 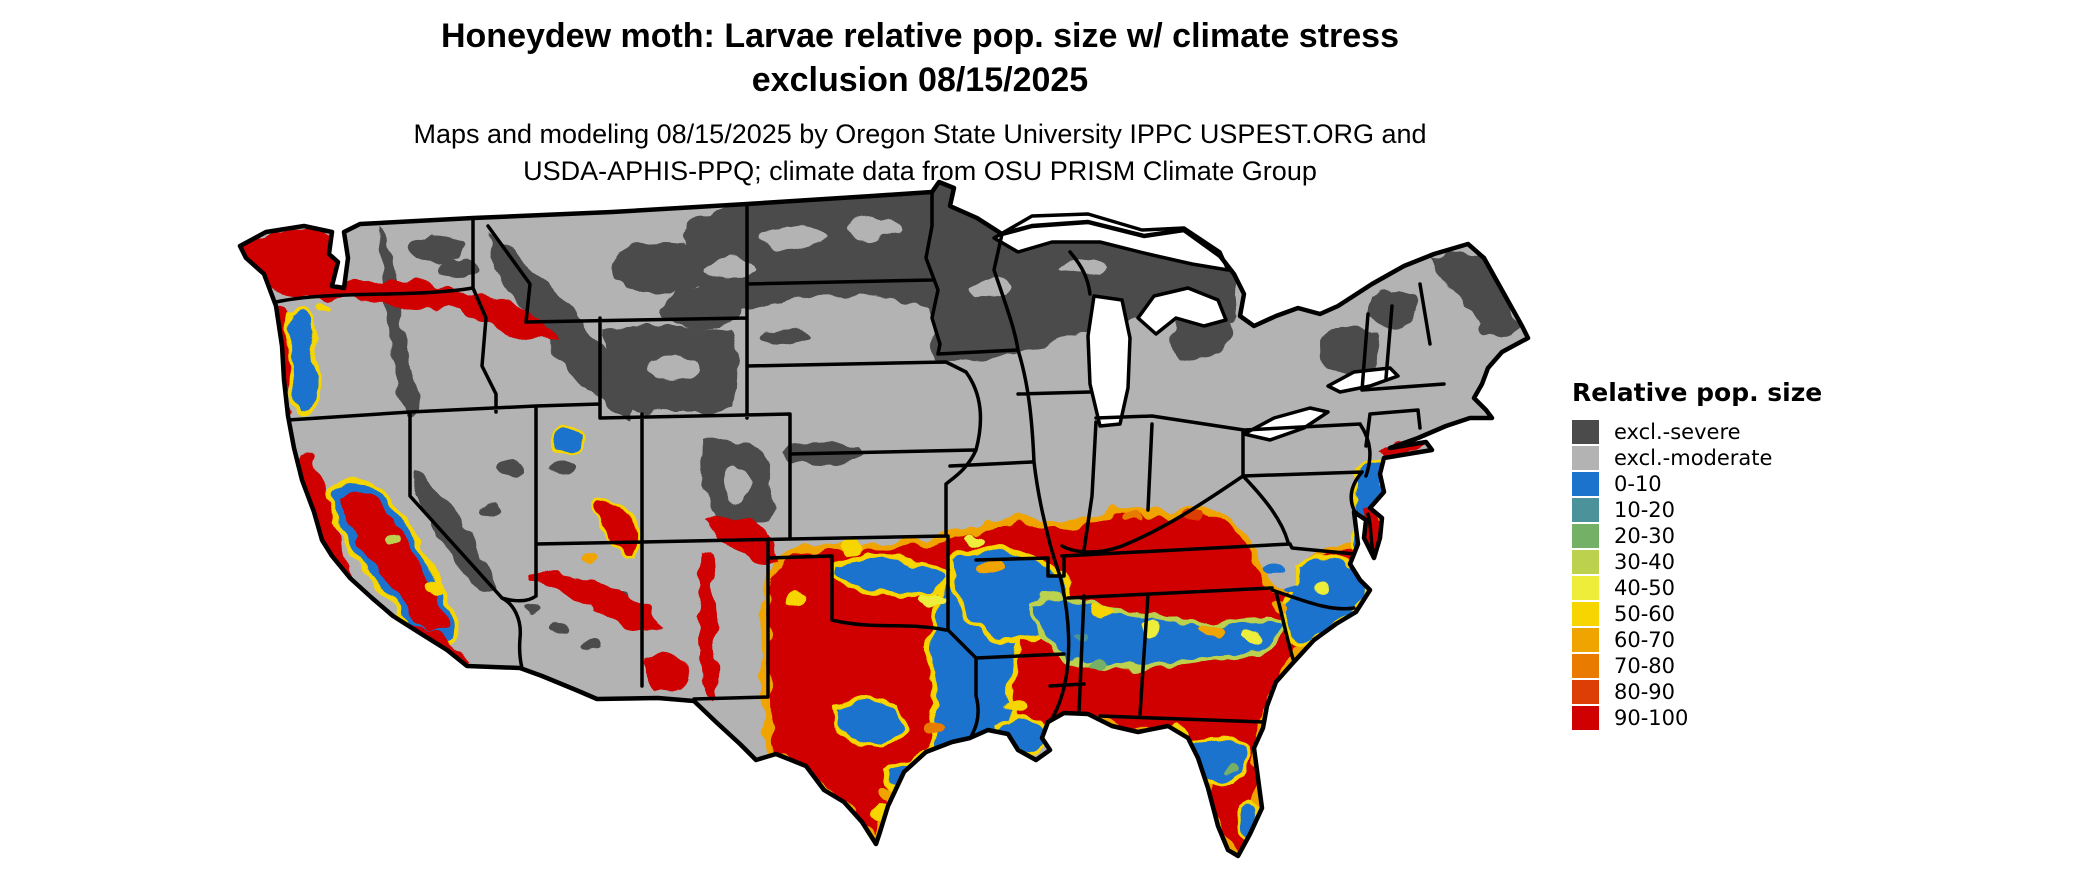 What do you see at coordinates (1109, 361) in the screenshot?
I see `lake-michigan` at bounding box center [1109, 361].